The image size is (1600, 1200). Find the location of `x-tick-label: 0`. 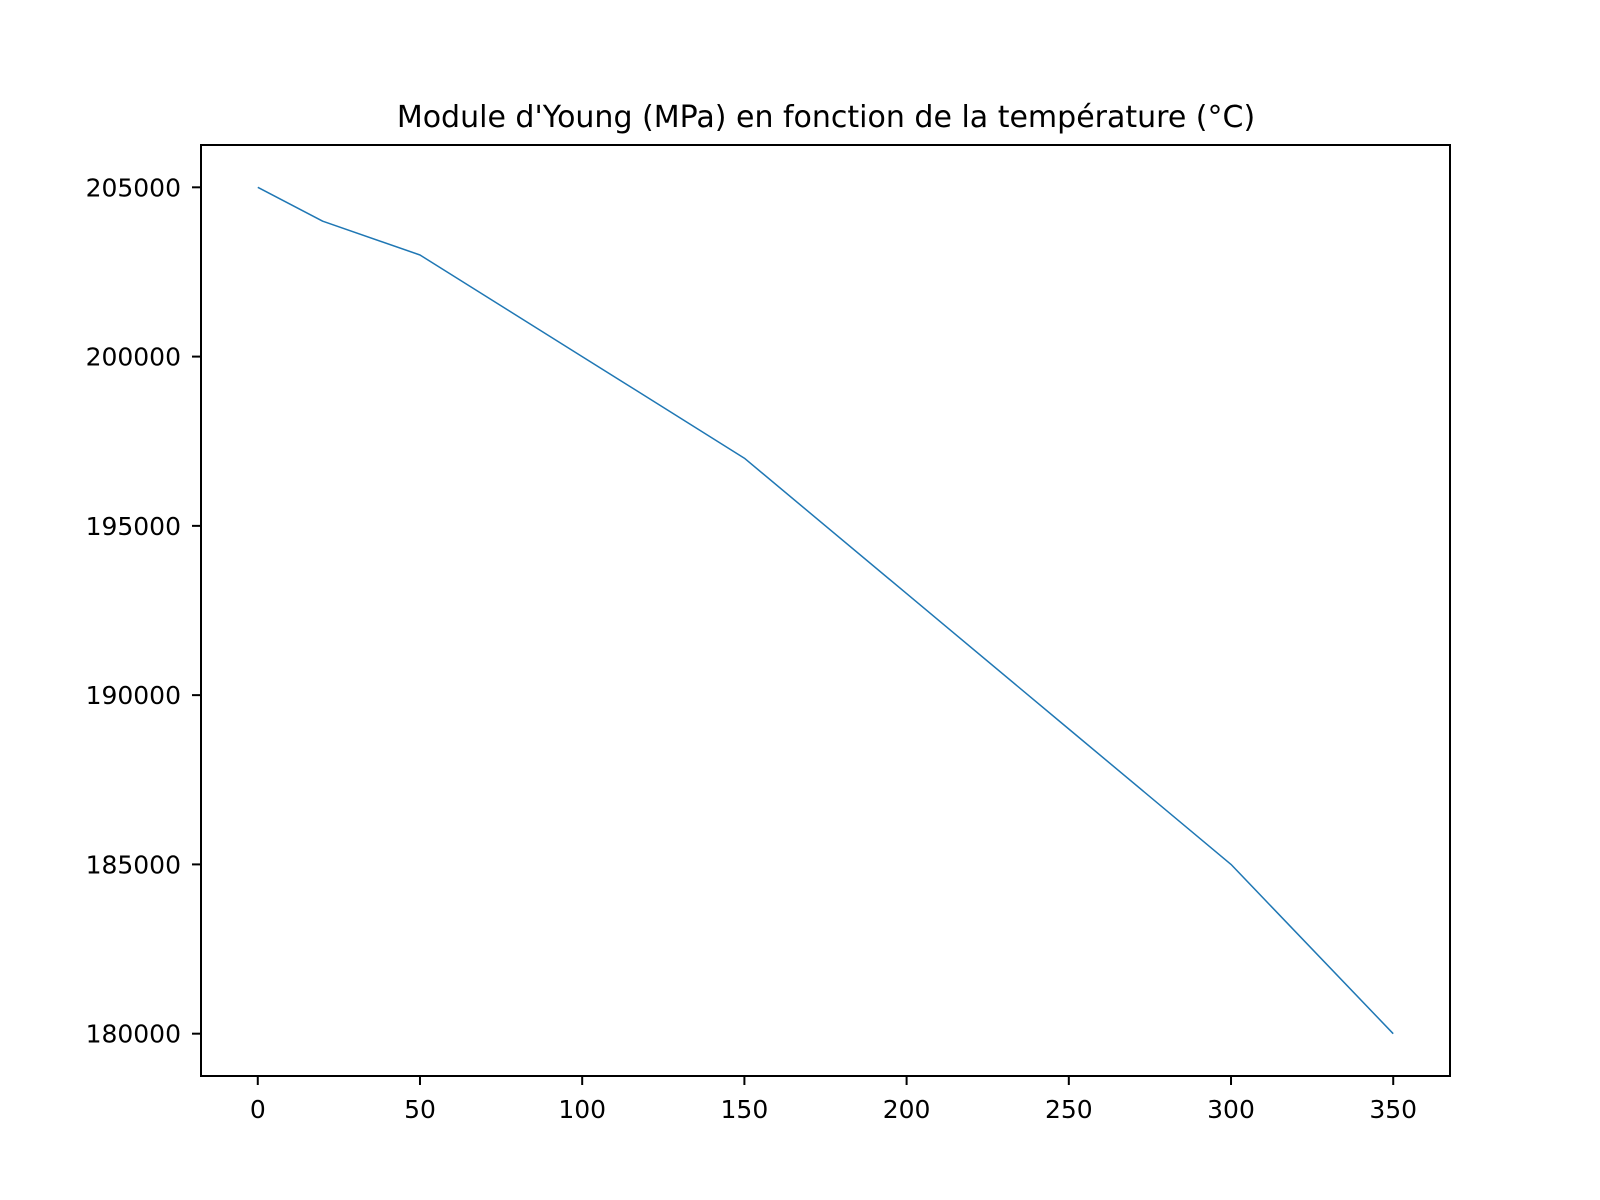

x-tick-label: 0 is located at coordinates (258, 1109).